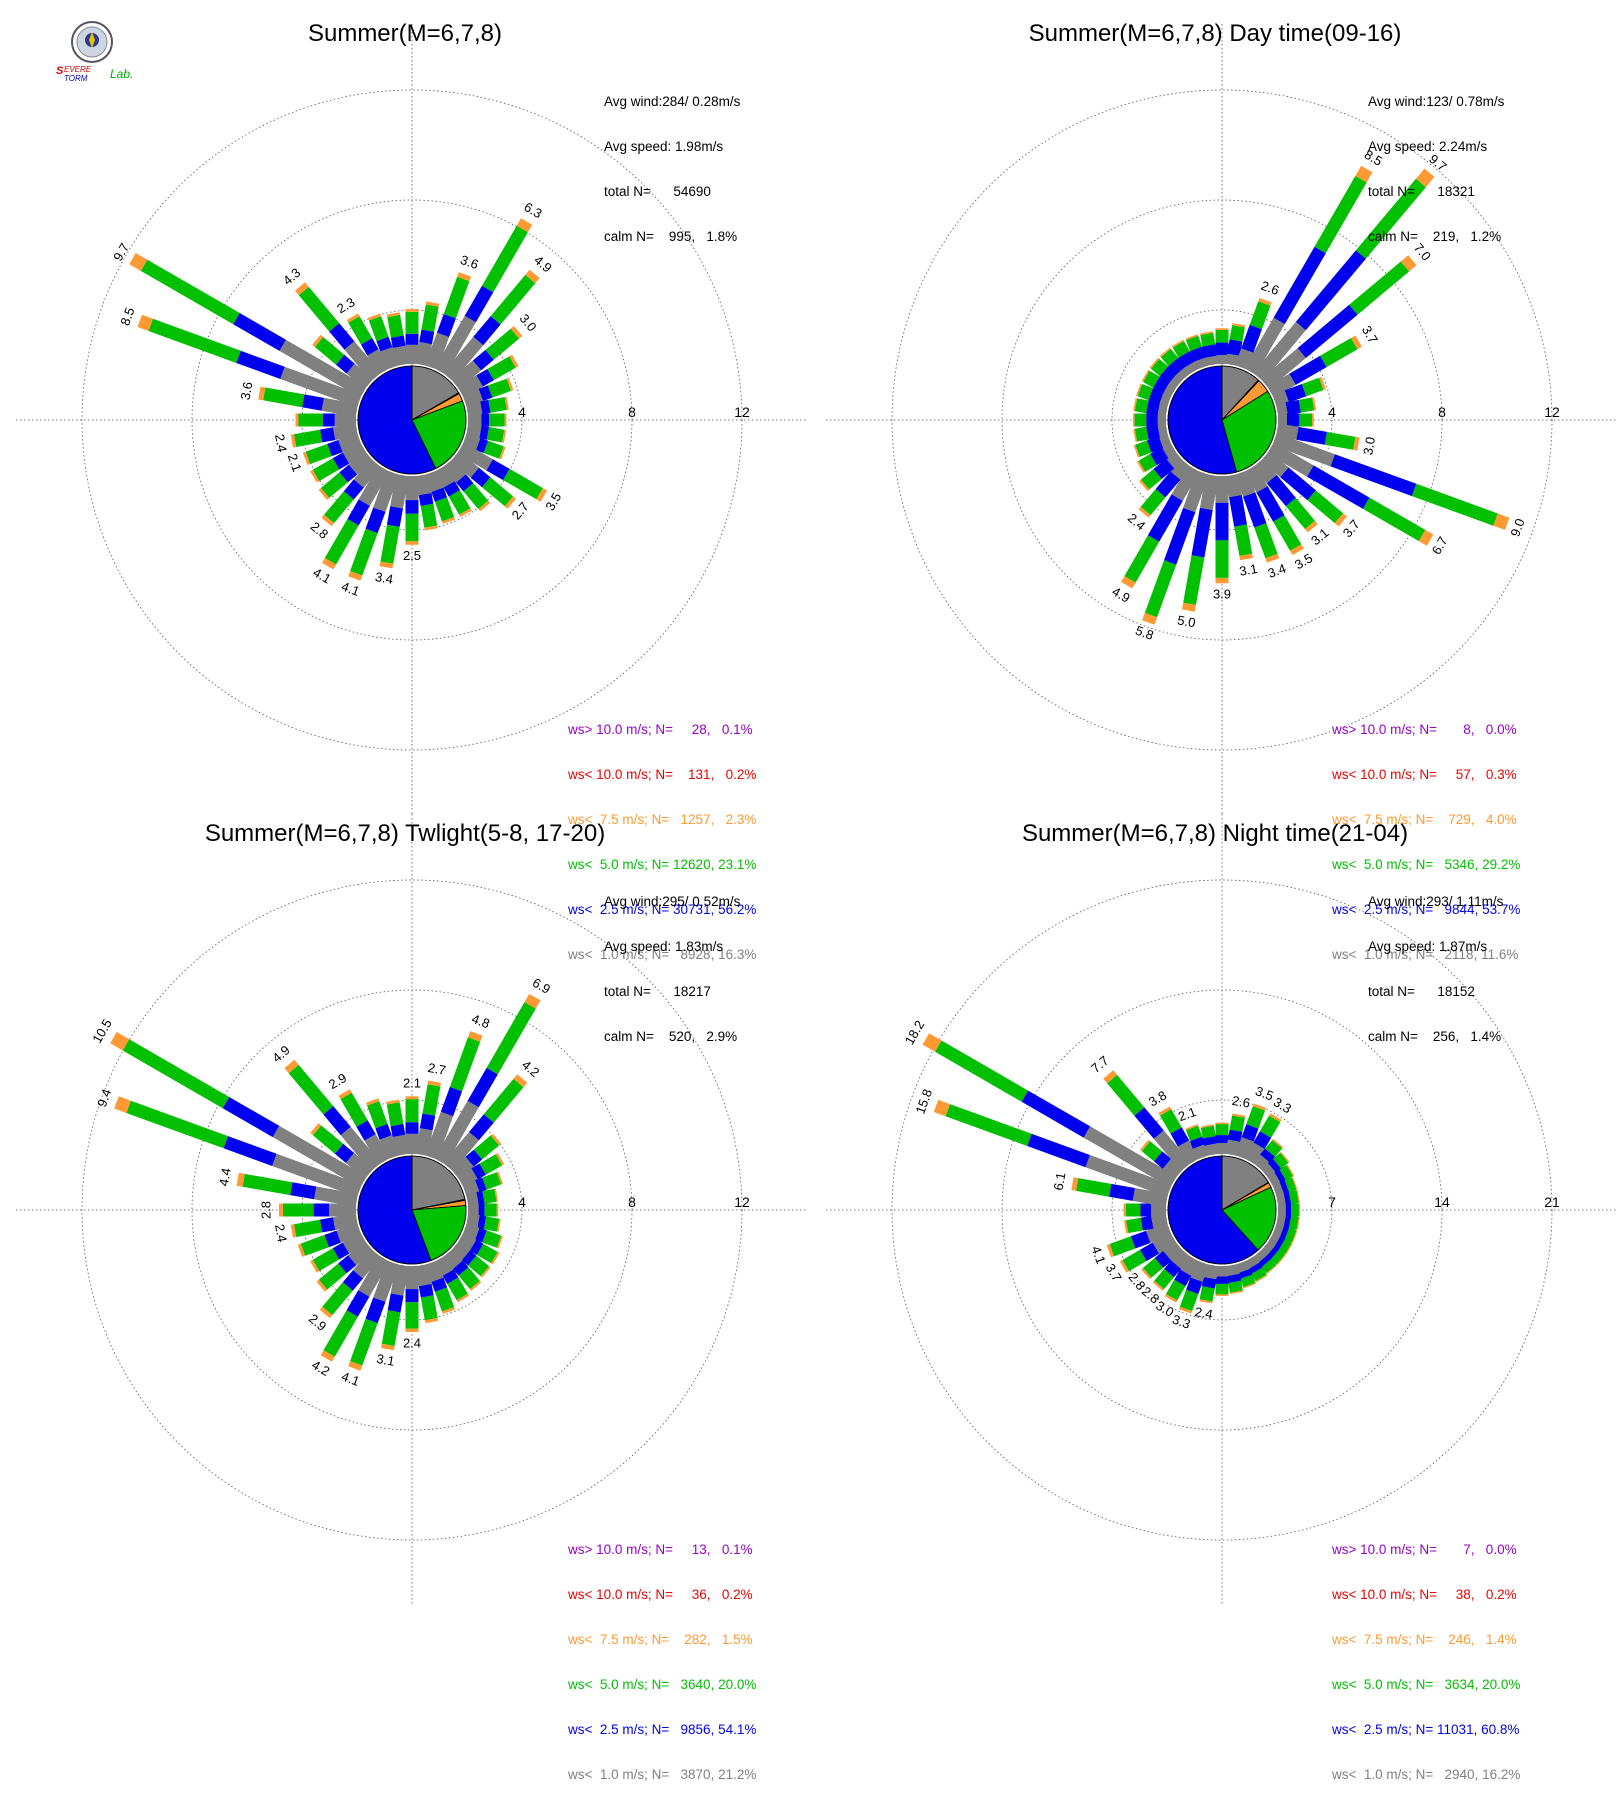 The width and height of the screenshot is (1620, 1812). I want to click on bar-label: 2.1, so click(412, 1083).